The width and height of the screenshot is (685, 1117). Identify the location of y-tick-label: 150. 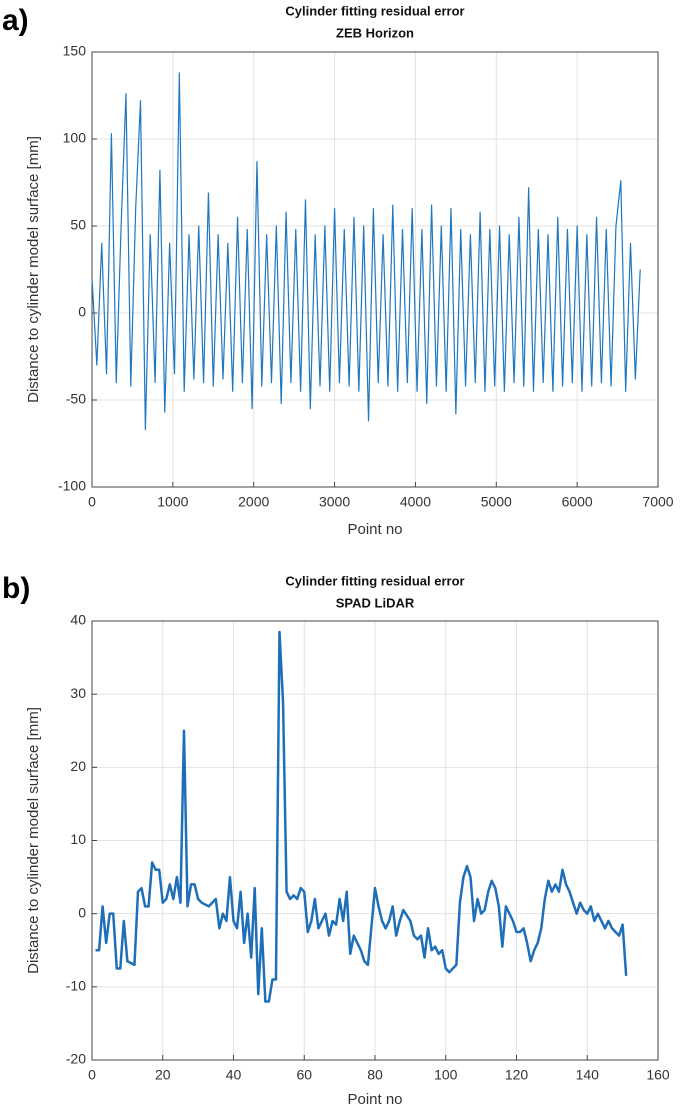
(75, 51).